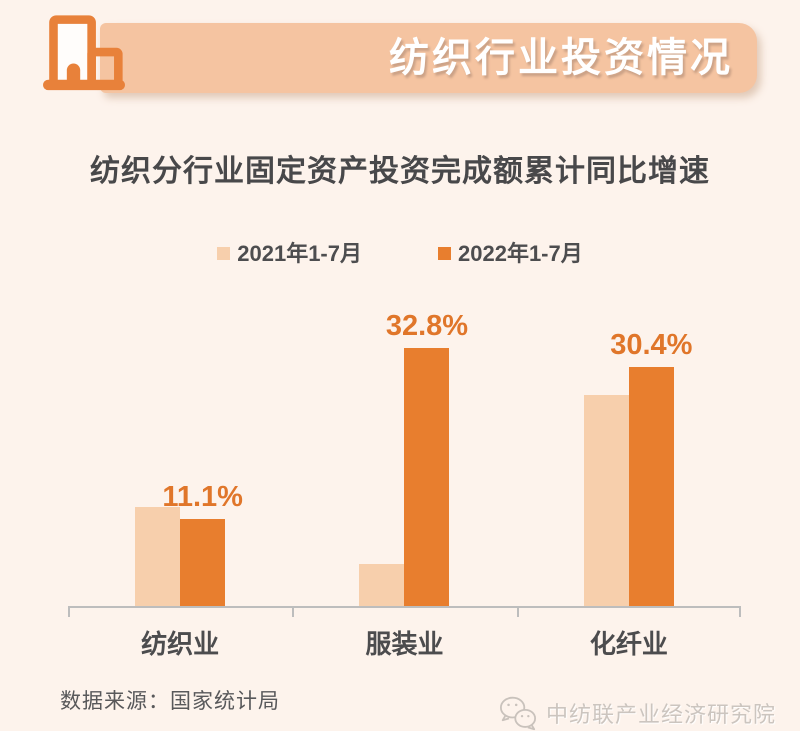 The image size is (800, 731). What do you see at coordinates (158, 556) in the screenshot?
I see `bar-series1-group1` at bounding box center [158, 556].